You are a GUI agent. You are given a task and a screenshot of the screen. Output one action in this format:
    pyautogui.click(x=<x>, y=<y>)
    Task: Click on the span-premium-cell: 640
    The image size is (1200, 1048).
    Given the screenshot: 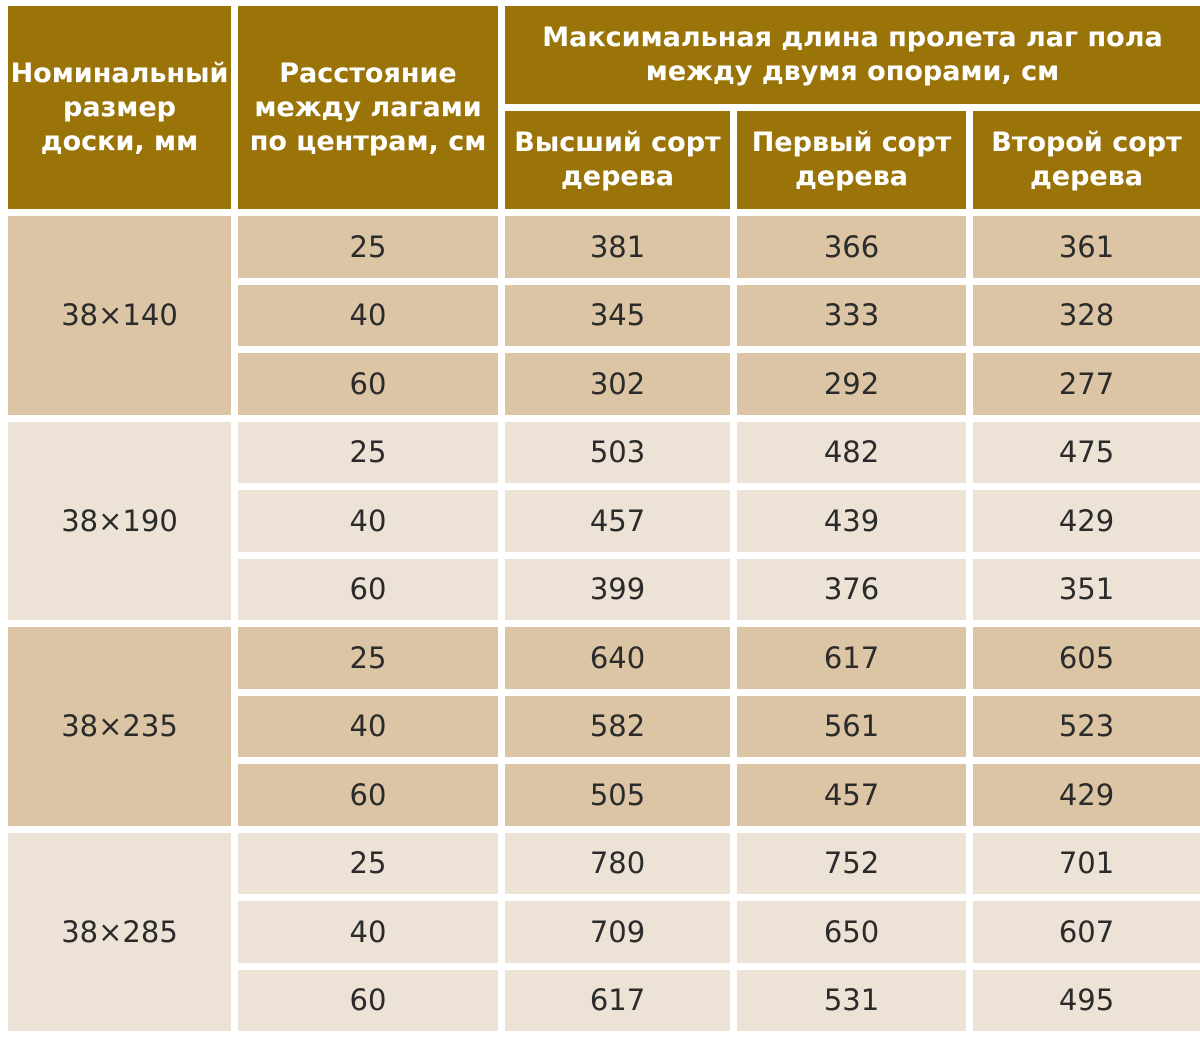 What is the action you would take?
    pyautogui.click(x=617, y=658)
    